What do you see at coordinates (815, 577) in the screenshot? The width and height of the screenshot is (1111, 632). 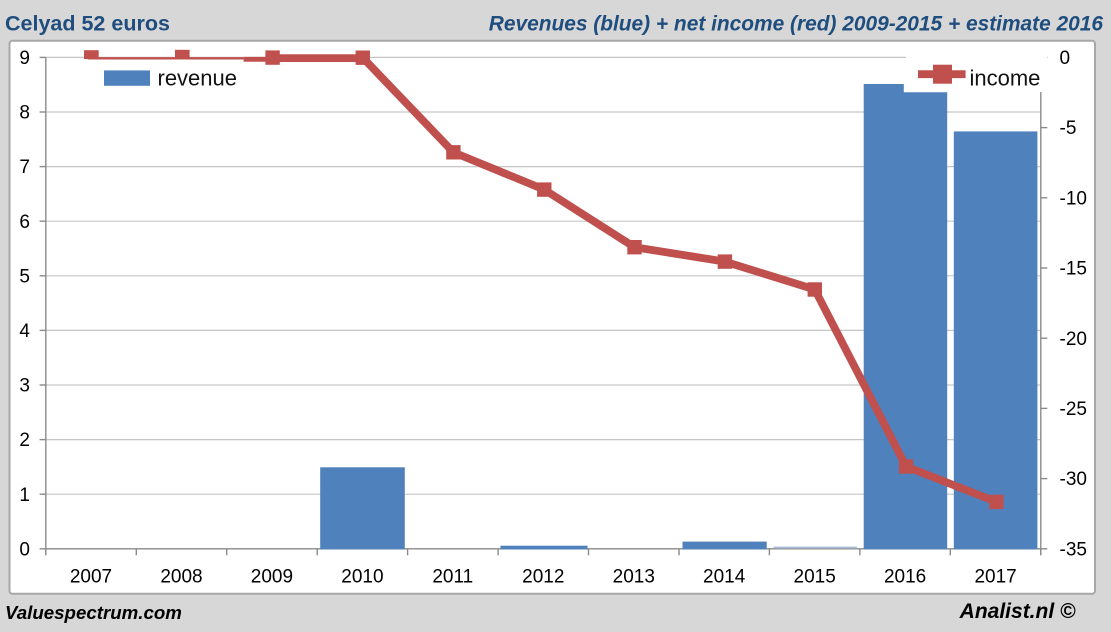 I see `svg-text: 2015` at bounding box center [815, 577].